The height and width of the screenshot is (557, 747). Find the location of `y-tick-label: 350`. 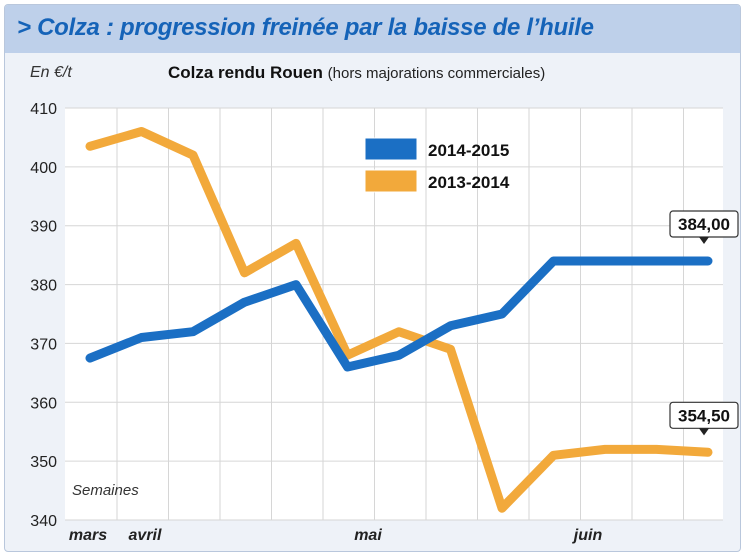

y-tick-label: 350 is located at coordinates (43, 462).